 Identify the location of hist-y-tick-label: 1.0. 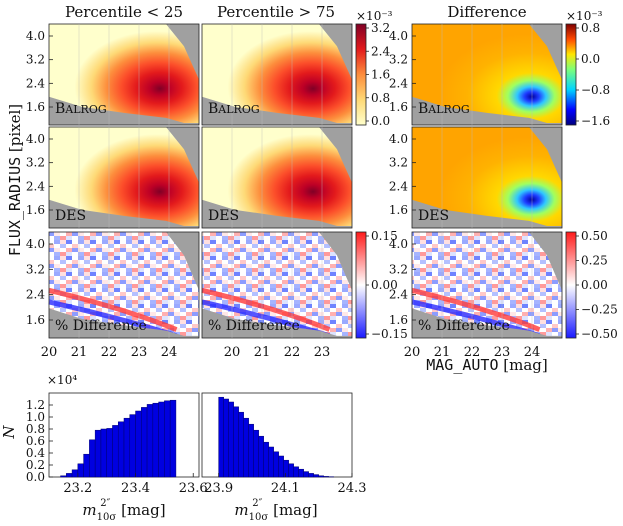
(35, 417).